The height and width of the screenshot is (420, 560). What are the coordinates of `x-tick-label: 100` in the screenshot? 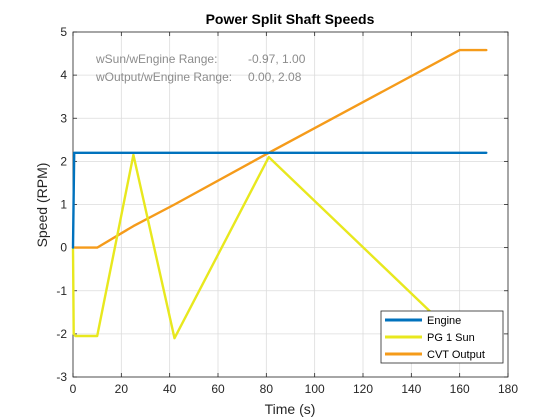 It's located at (315, 389).